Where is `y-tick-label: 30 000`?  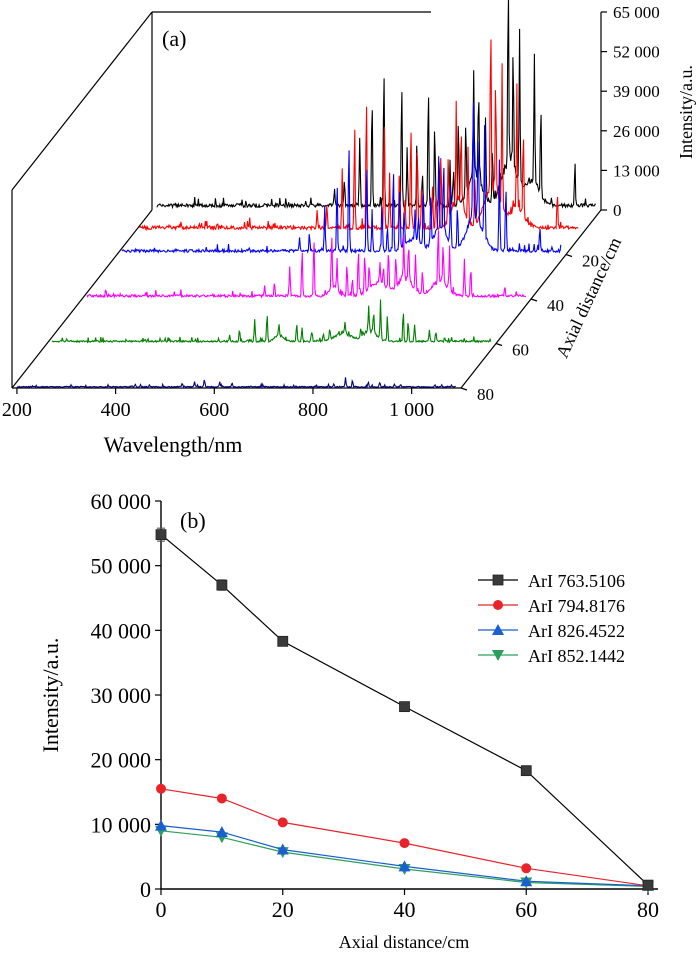
y-tick-label: 30 000 is located at coordinates (121, 695).